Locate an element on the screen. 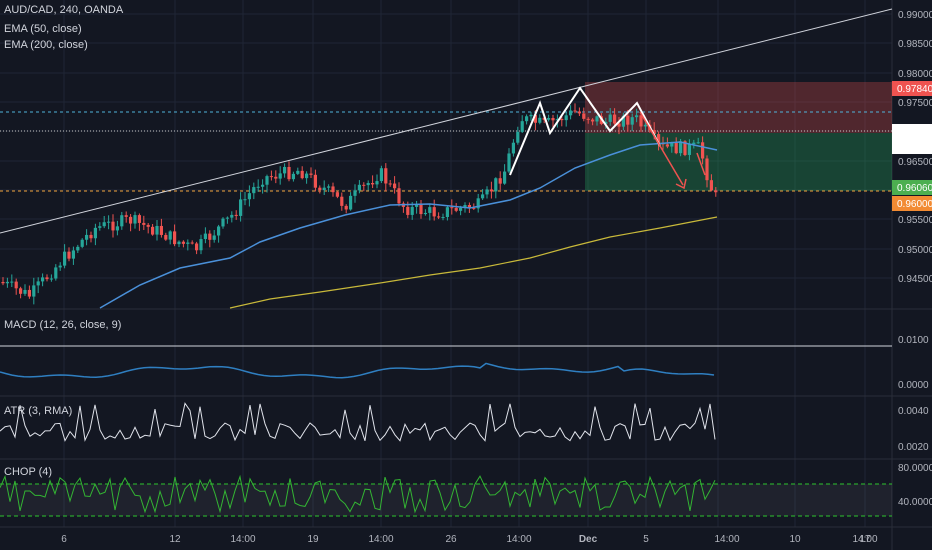 This screenshot has height=550, width=932. ema200-line is located at coordinates (473, 262).